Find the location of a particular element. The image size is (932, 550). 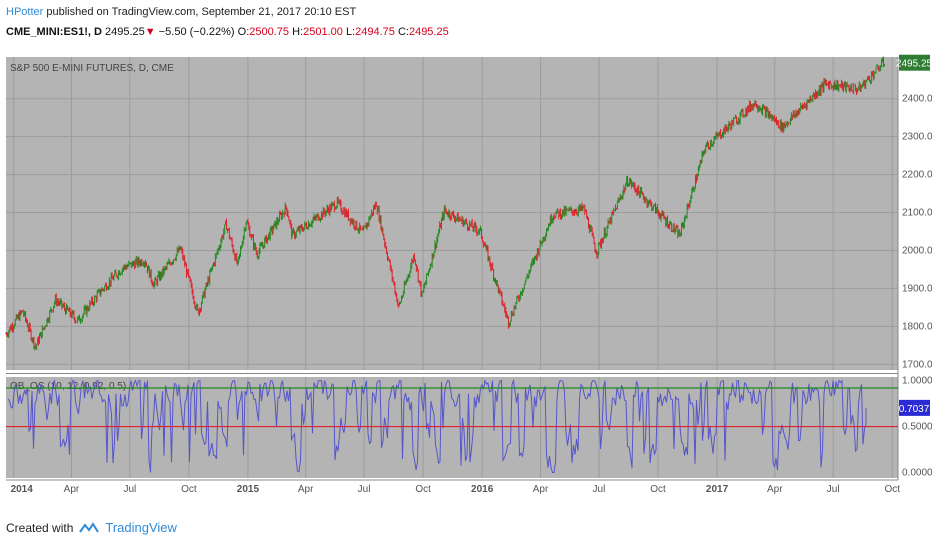

price-tag-label: 2495.25 is located at coordinates (914, 64).